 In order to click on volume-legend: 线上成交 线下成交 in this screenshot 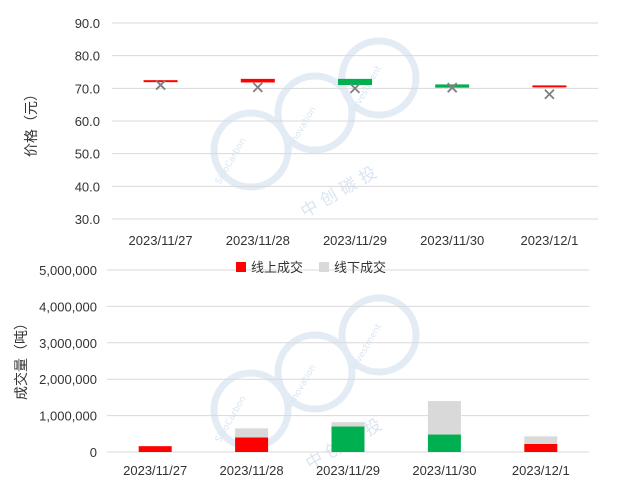, I will do `click(311, 268)`.